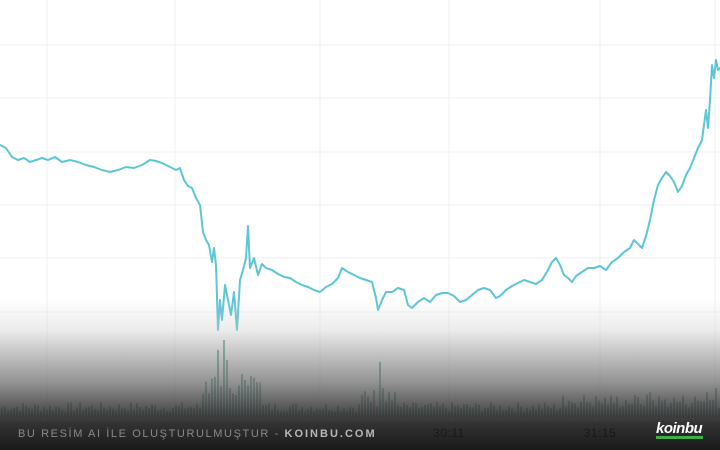 Image resolution: width=720 pixels, height=450 pixels. What do you see at coordinates (449, 433) in the screenshot?
I see `x-axis-tick-label: 30:11` at bounding box center [449, 433].